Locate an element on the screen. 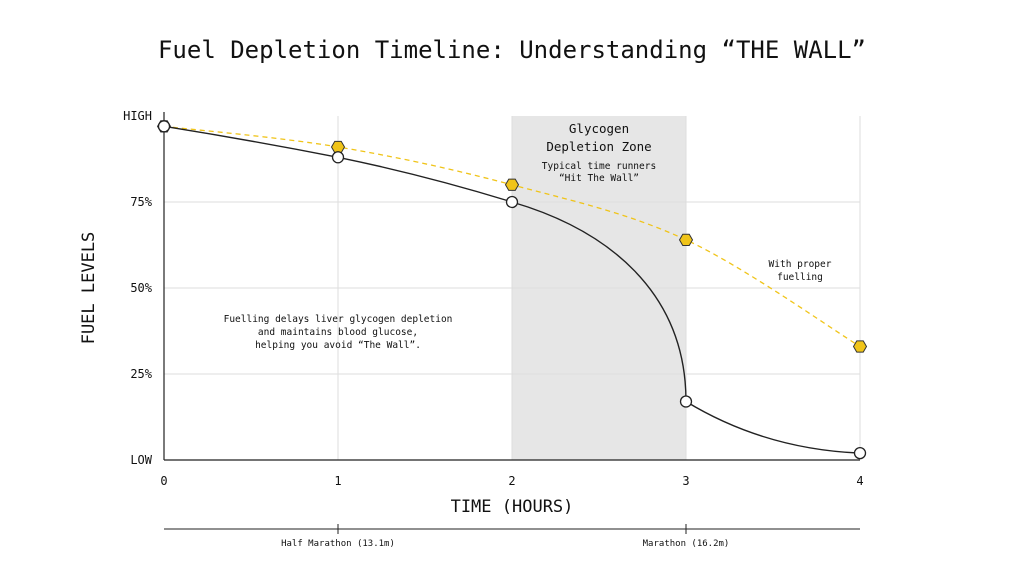 This screenshot has height=576, width=1024. x-tick-label: 0 is located at coordinates (163, 481).